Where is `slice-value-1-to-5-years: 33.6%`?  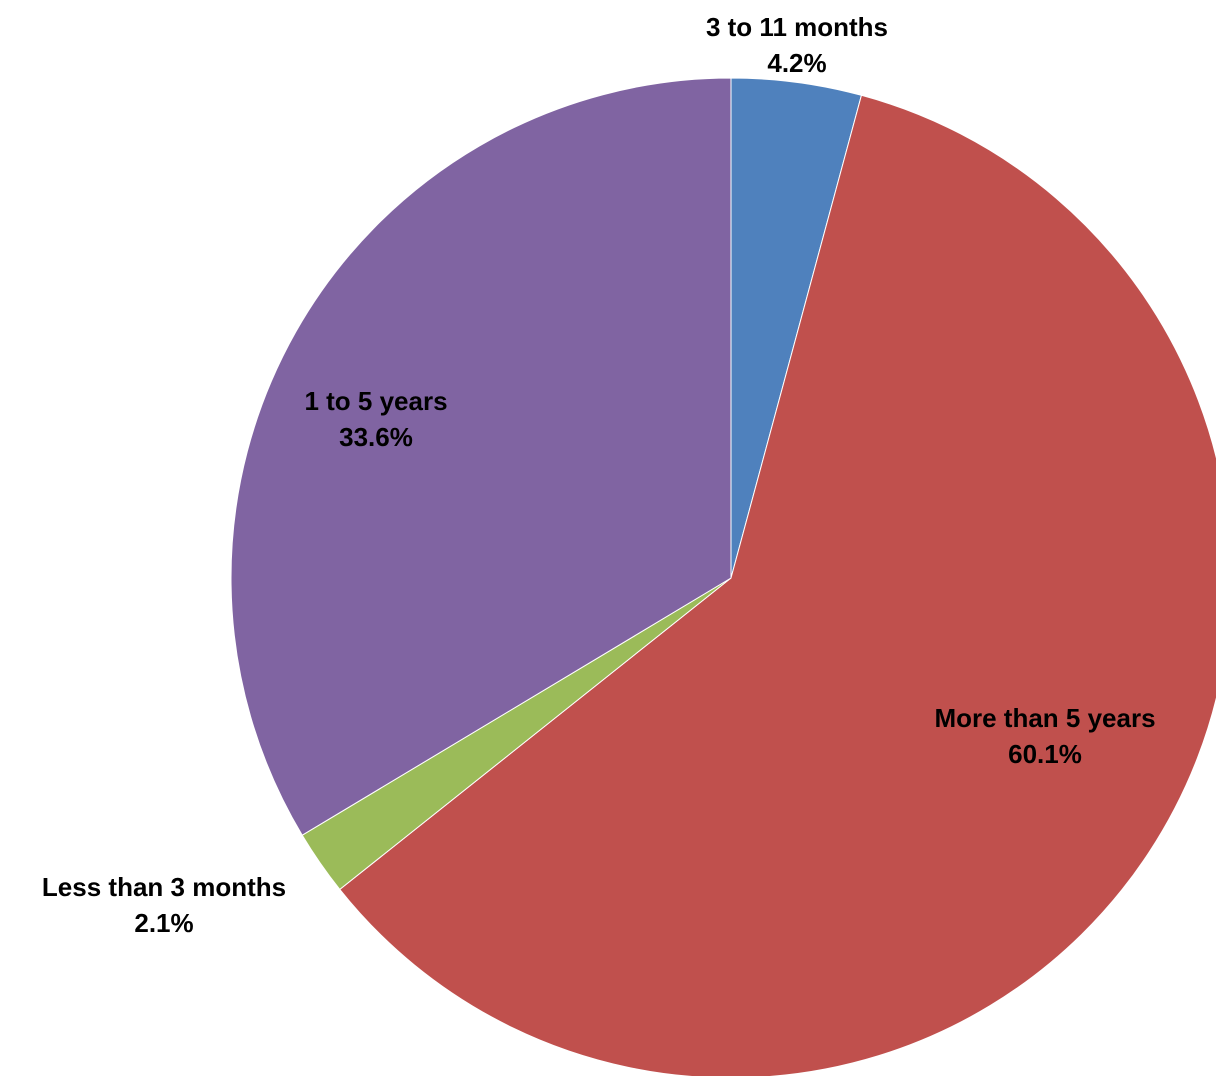
slice-value-1-to-5-years: 33.6% is located at coordinates (376, 437).